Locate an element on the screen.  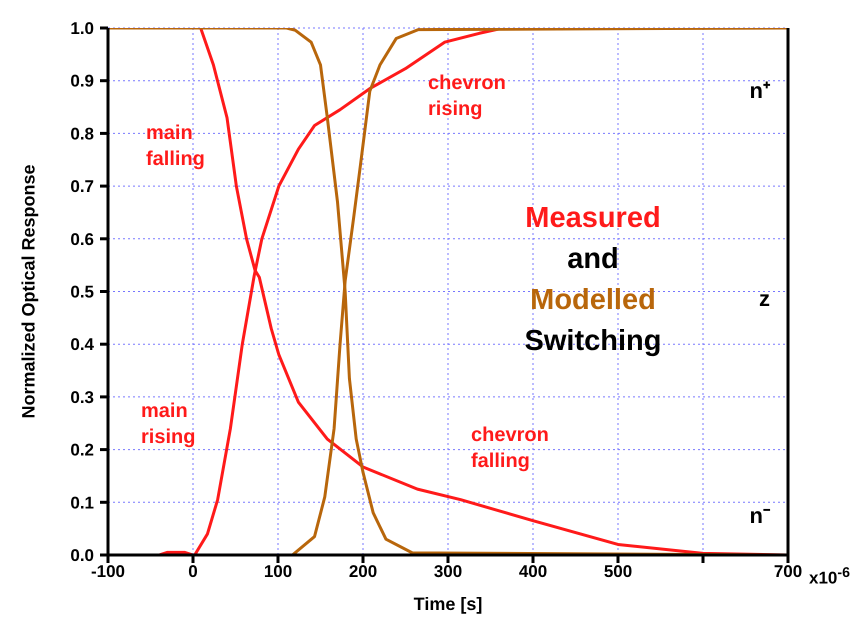
y-tick-label: 0.5 is located at coordinates (82, 292).